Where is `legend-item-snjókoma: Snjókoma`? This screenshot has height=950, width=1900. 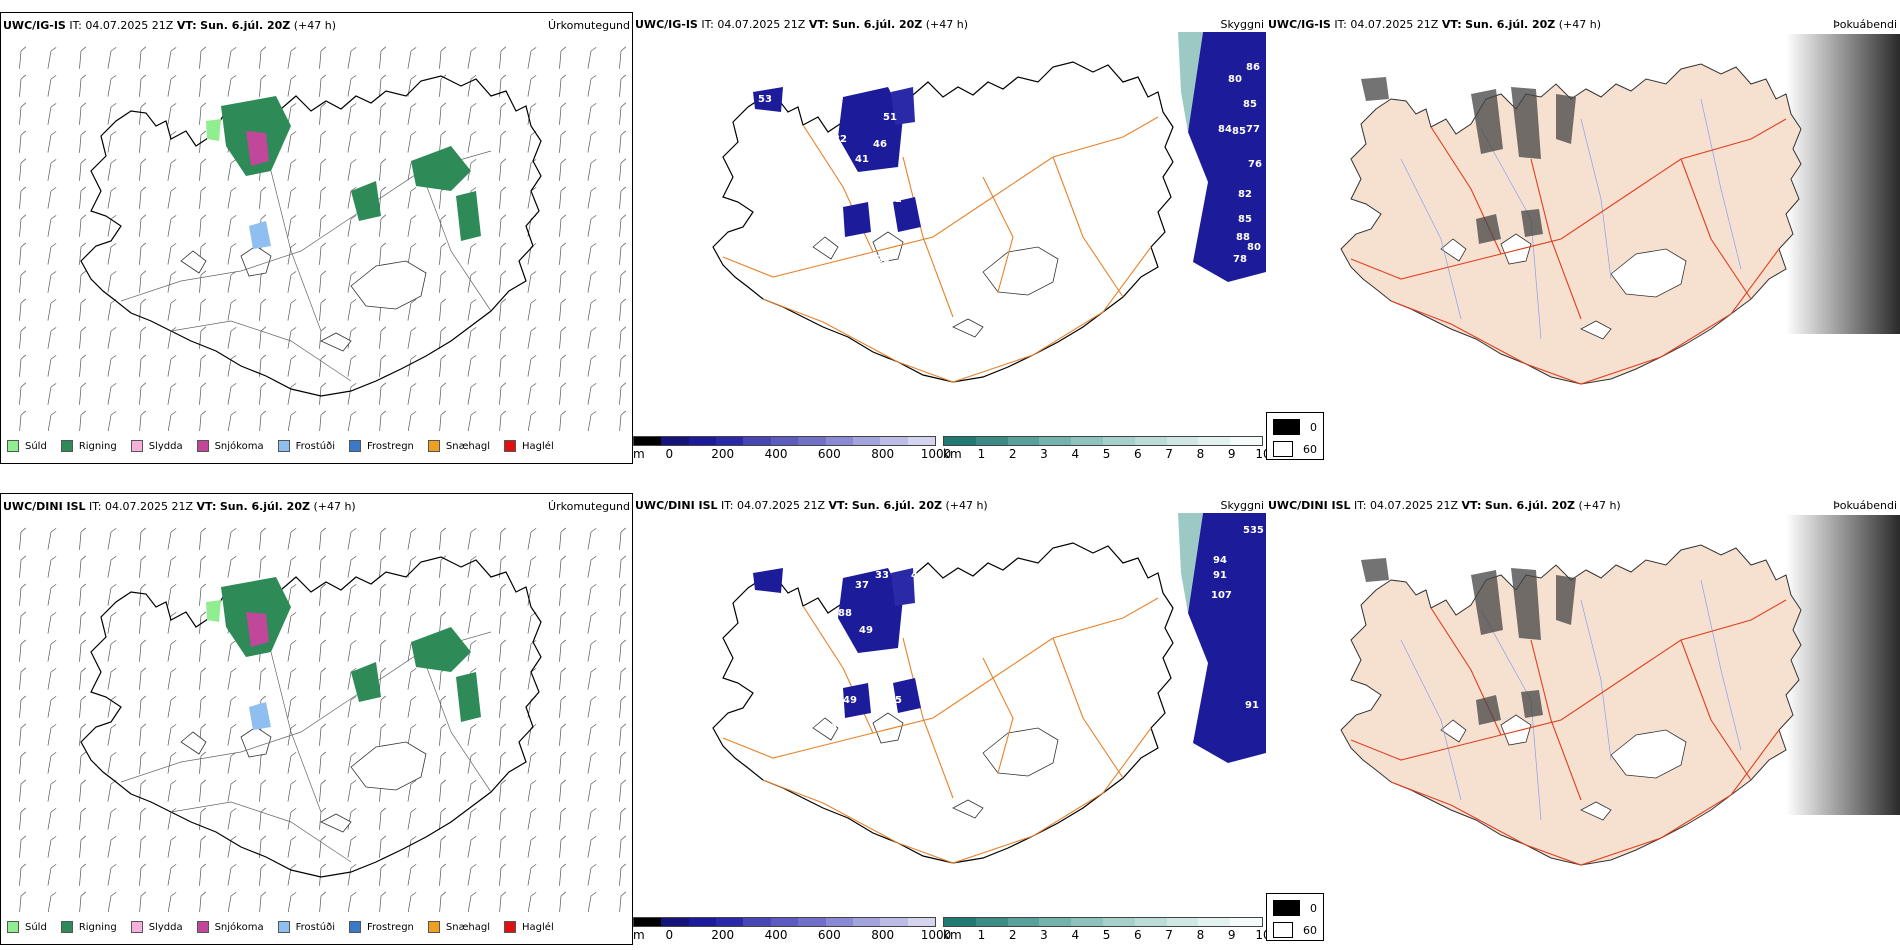 legend-item-snjókoma: Snjókoma is located at coordinates (230, 446).